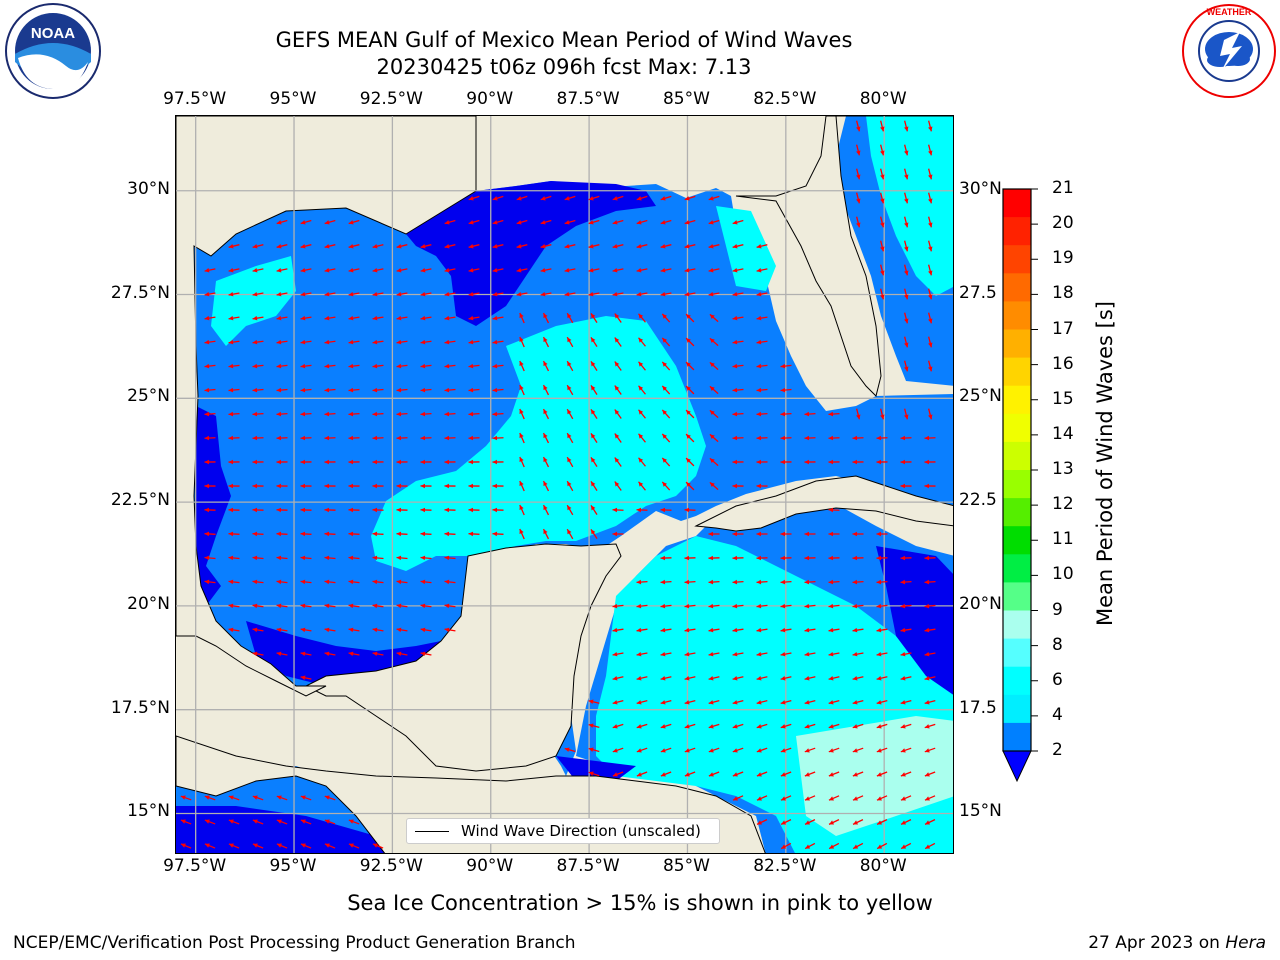 The width and height of the screenshot is (1280, 960). Describe the element at coordinates (980, 603) in the screenshot. I see `lat-label-right: 20°N` at that location.